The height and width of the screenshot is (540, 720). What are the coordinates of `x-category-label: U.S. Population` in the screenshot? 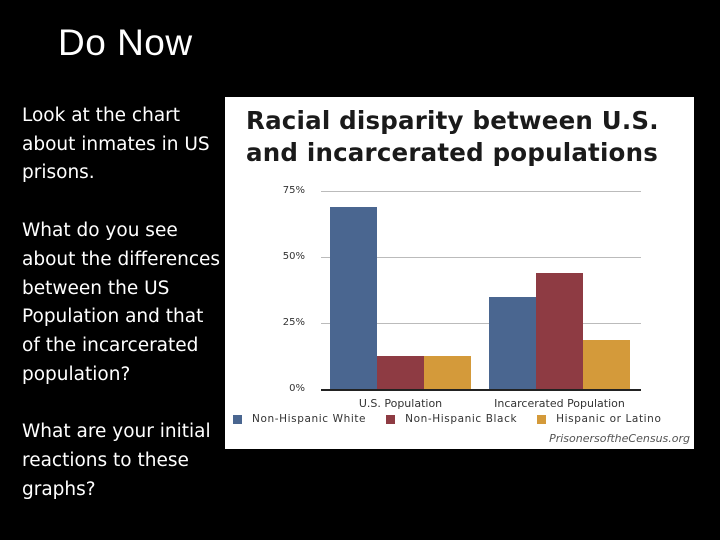 It's located at (400, 403).